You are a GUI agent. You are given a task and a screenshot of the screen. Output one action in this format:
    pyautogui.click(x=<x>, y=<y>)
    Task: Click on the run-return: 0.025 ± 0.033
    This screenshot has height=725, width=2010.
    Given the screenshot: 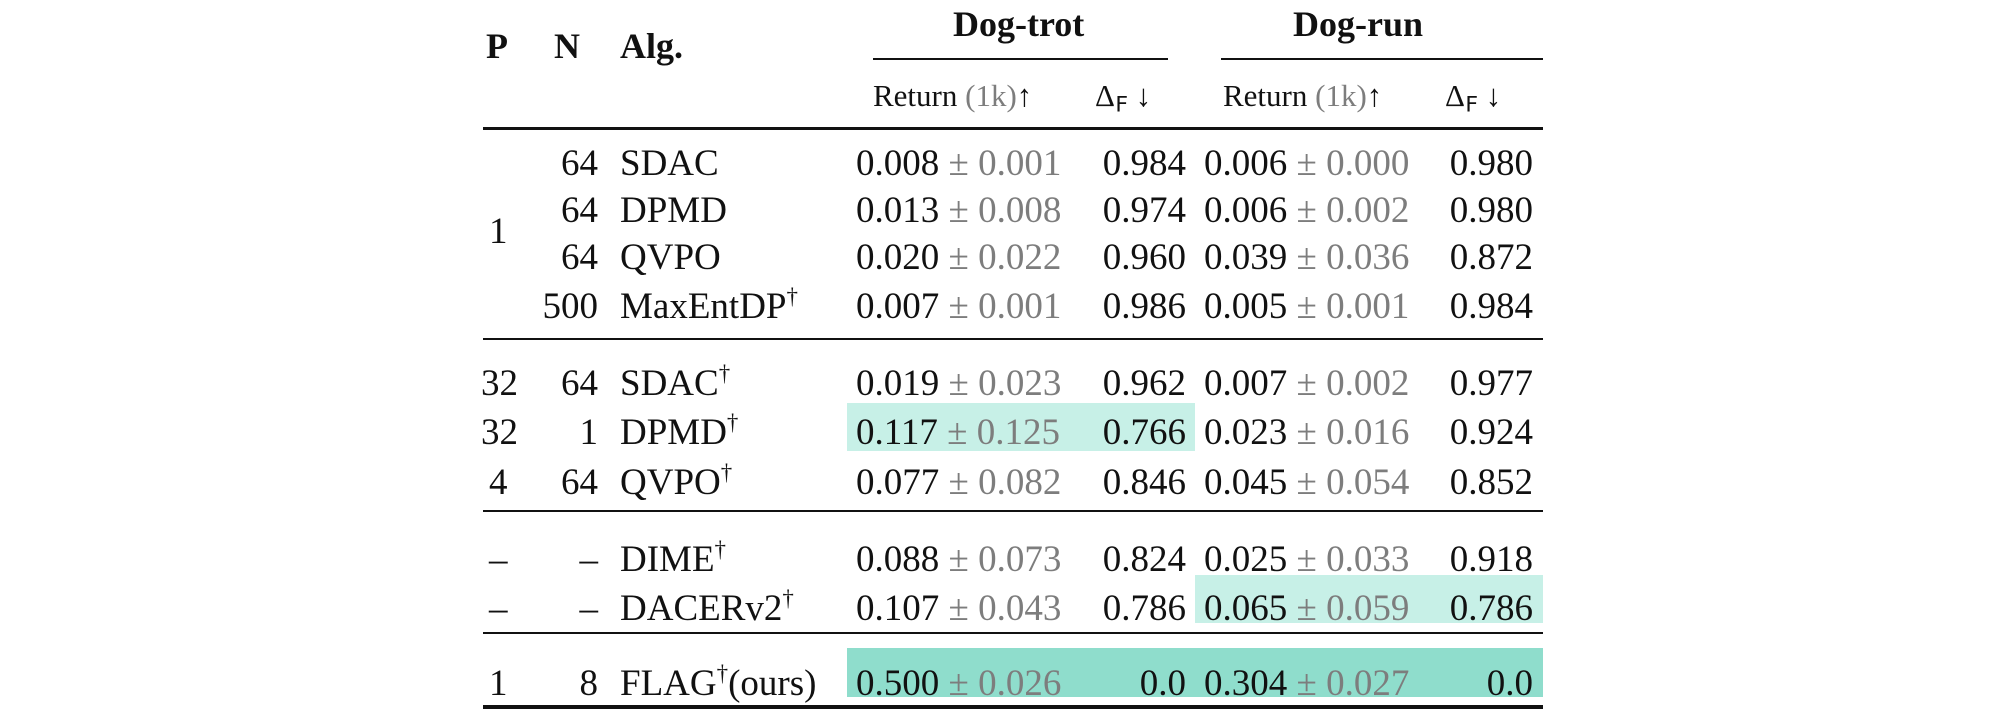 What is the action you would take?
    pyautogui.click(x=1306, y=559)
    